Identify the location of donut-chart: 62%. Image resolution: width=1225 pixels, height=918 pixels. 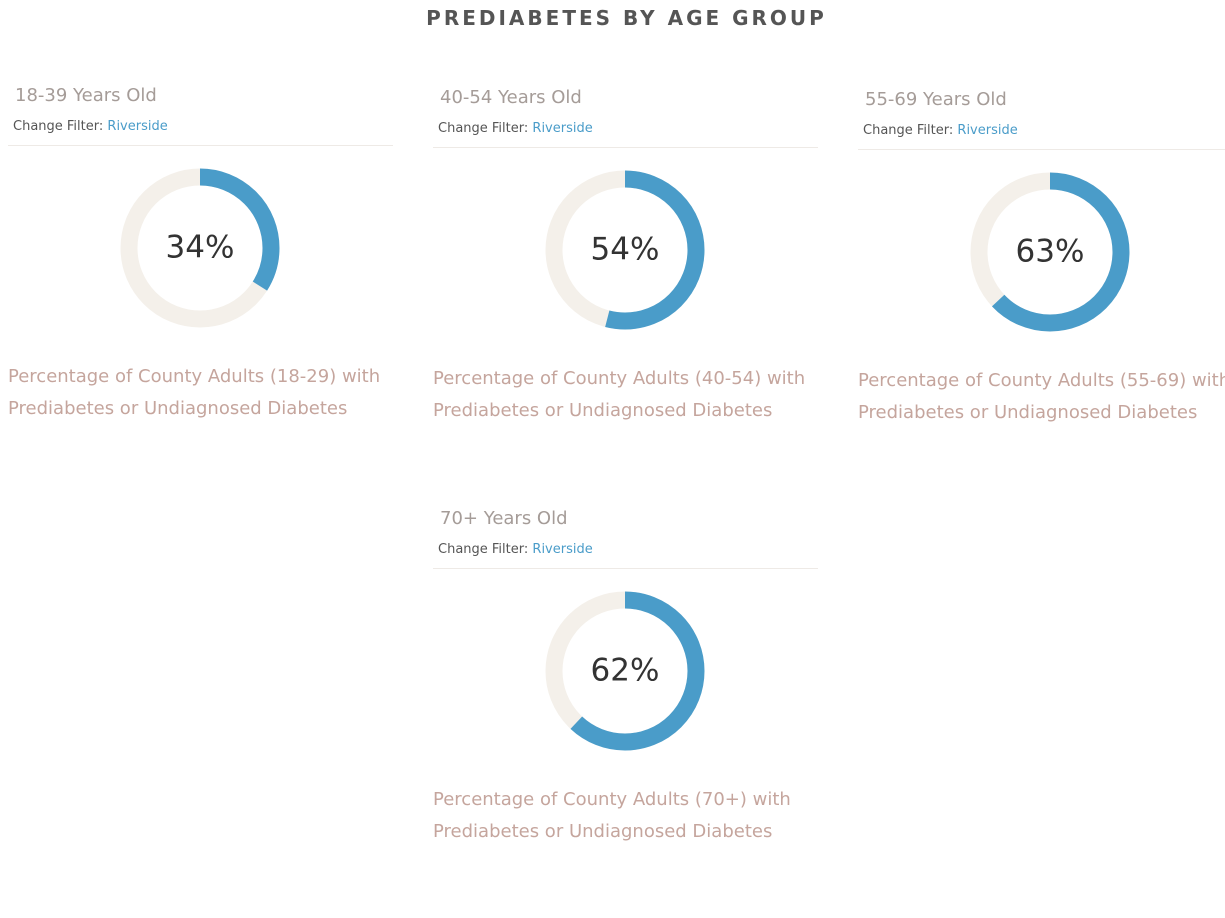
(625, 671).